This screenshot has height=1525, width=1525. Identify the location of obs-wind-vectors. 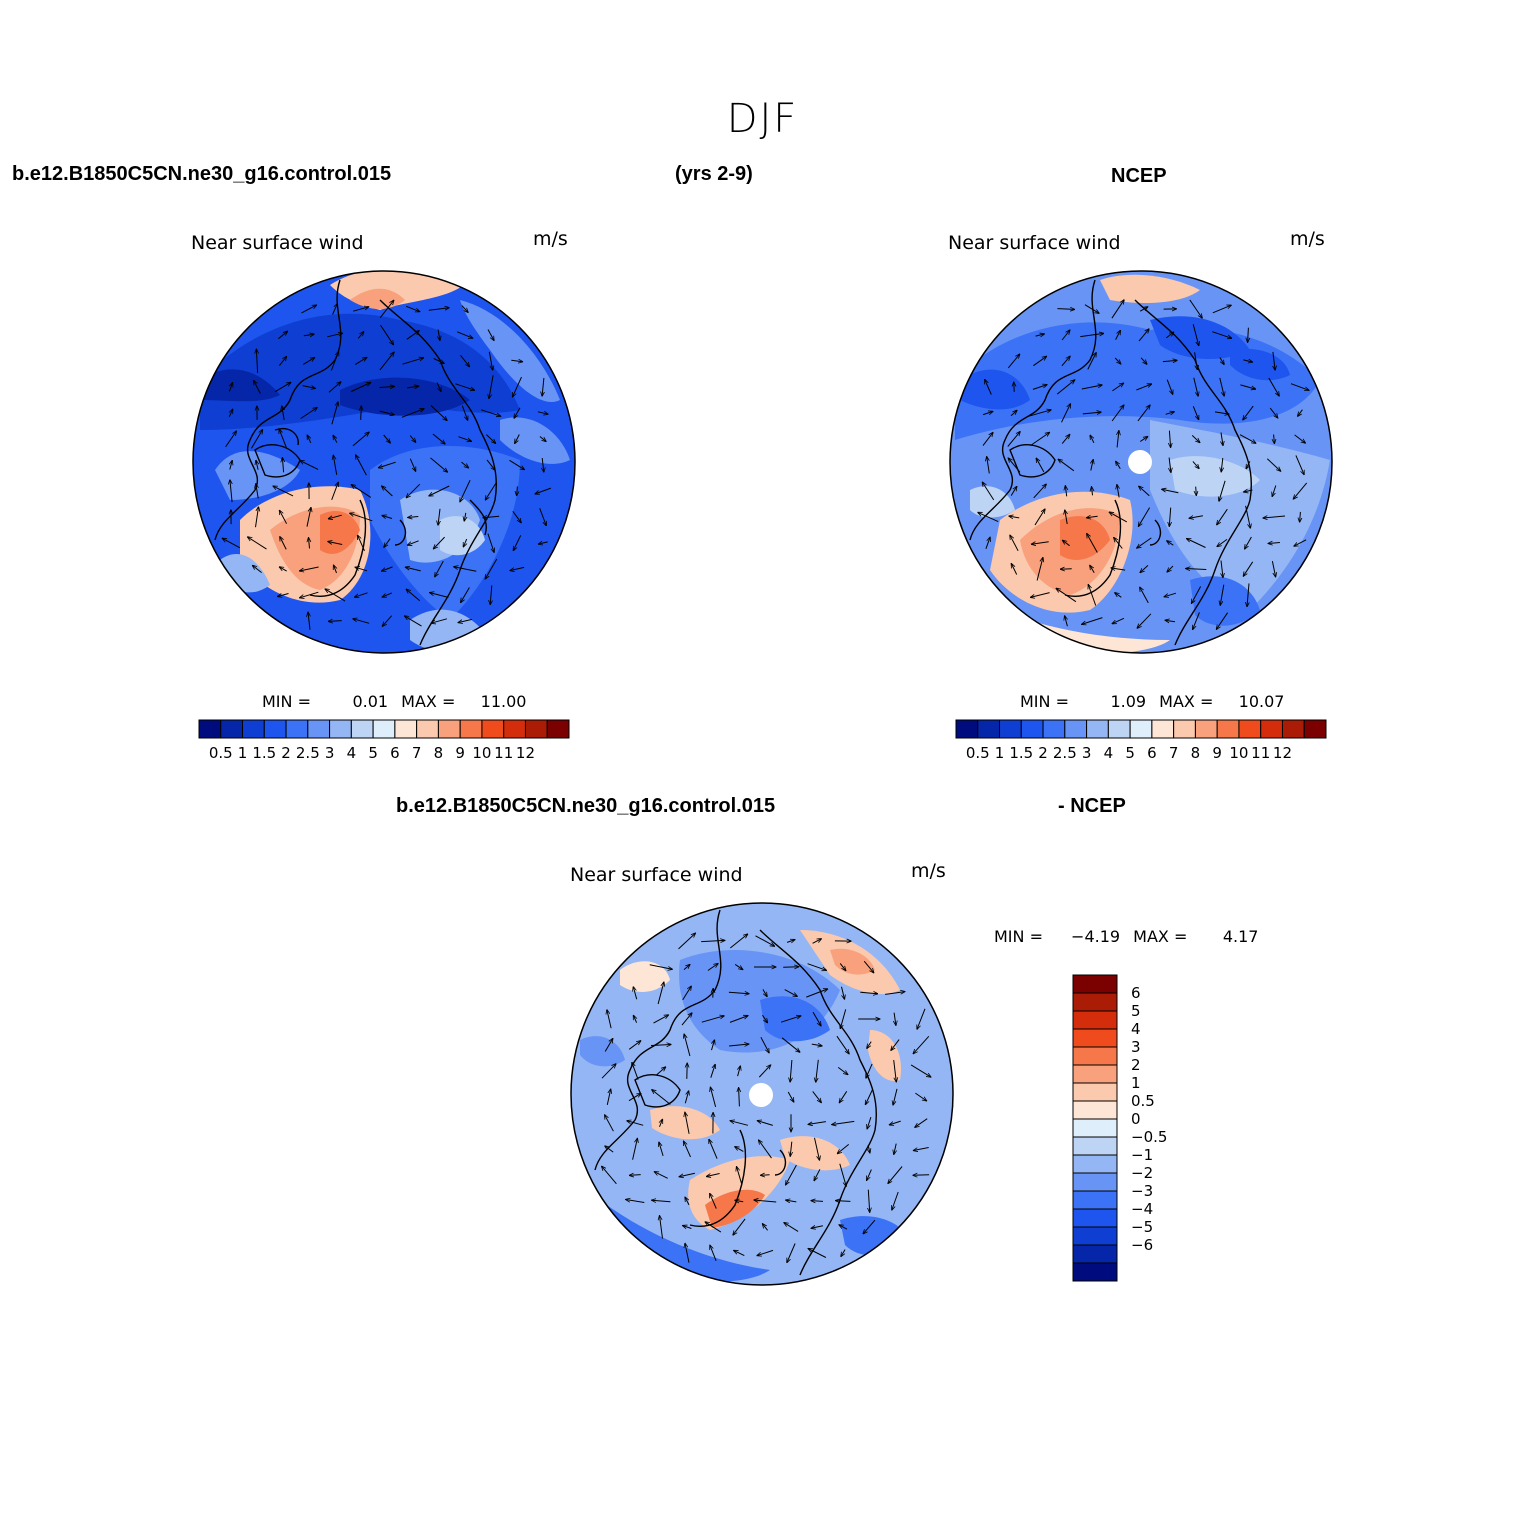
(1143, 465).